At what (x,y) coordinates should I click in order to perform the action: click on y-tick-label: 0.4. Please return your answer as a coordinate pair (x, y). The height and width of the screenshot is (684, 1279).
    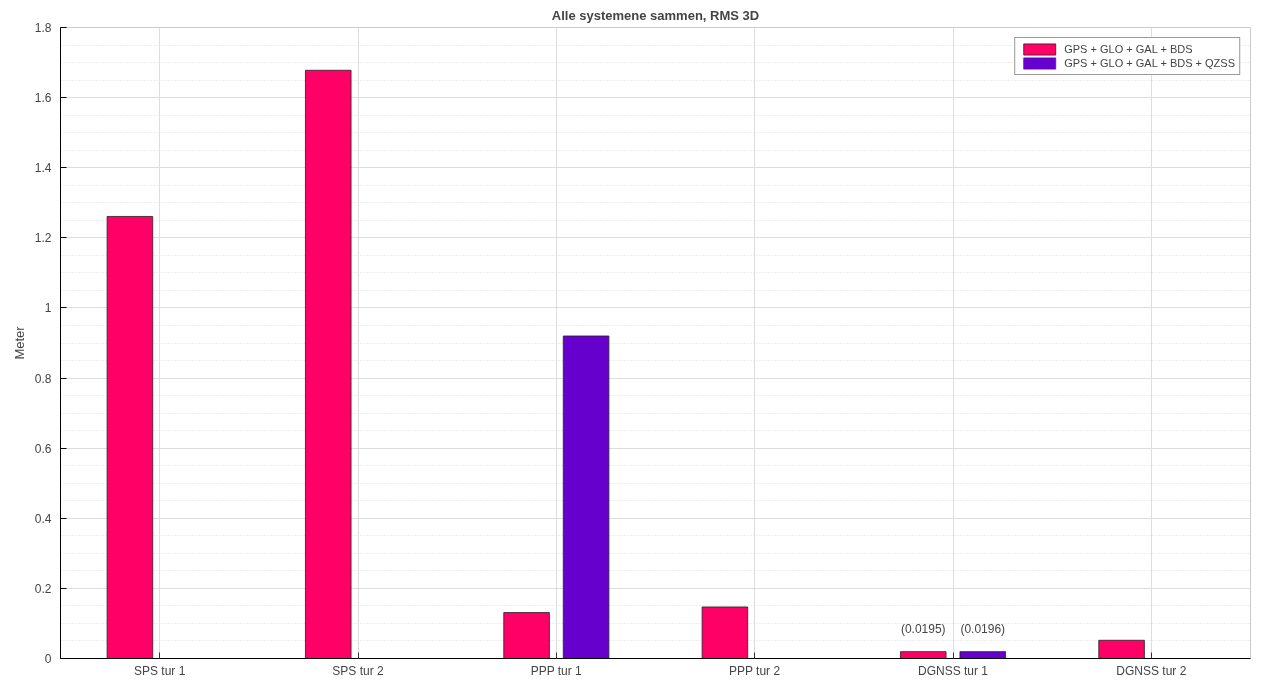
    Looking at the image, I should click on (43, 518).